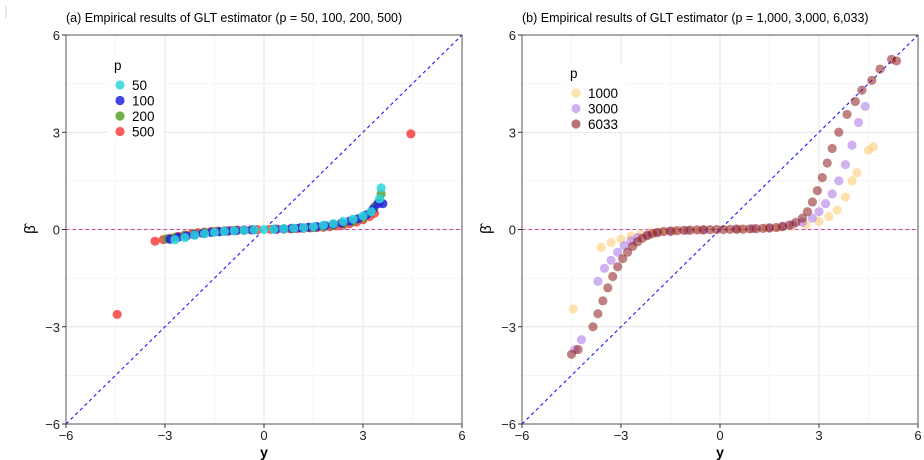 Image resolution: width=924 pixels, height=460 pixels. What do you see at coordinates (143, 116) in the screenshot?
I see `legend-label-200: 200` at bounding box center [143, 116].